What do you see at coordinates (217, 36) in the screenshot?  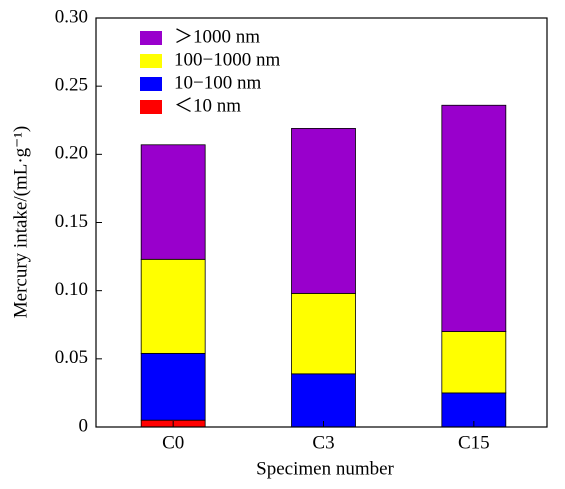 I see `legend-label: ＞1000 nm` at bounding box center [217, 36].